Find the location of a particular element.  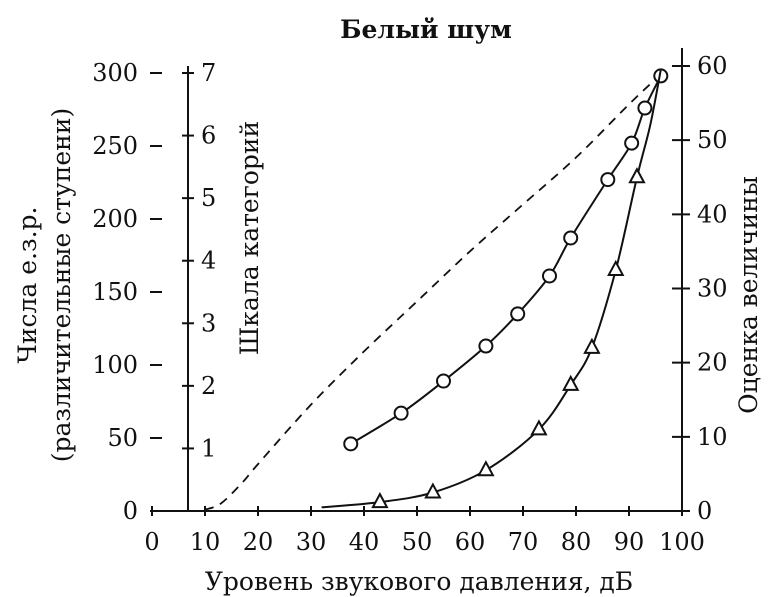

category-axis-label: Шкала категорий is located at coordinates (249, 238).